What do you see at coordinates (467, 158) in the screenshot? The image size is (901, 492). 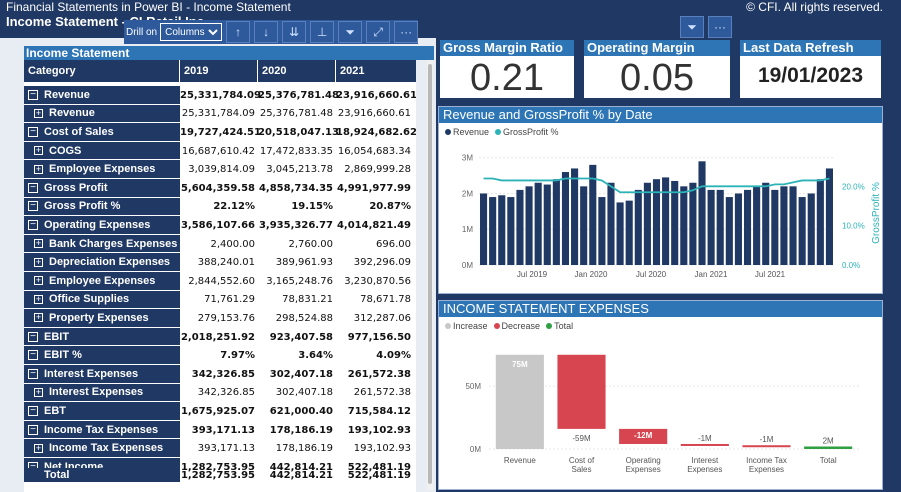 I see `y-tick-label: 3M` at bounding box center [467, 158].